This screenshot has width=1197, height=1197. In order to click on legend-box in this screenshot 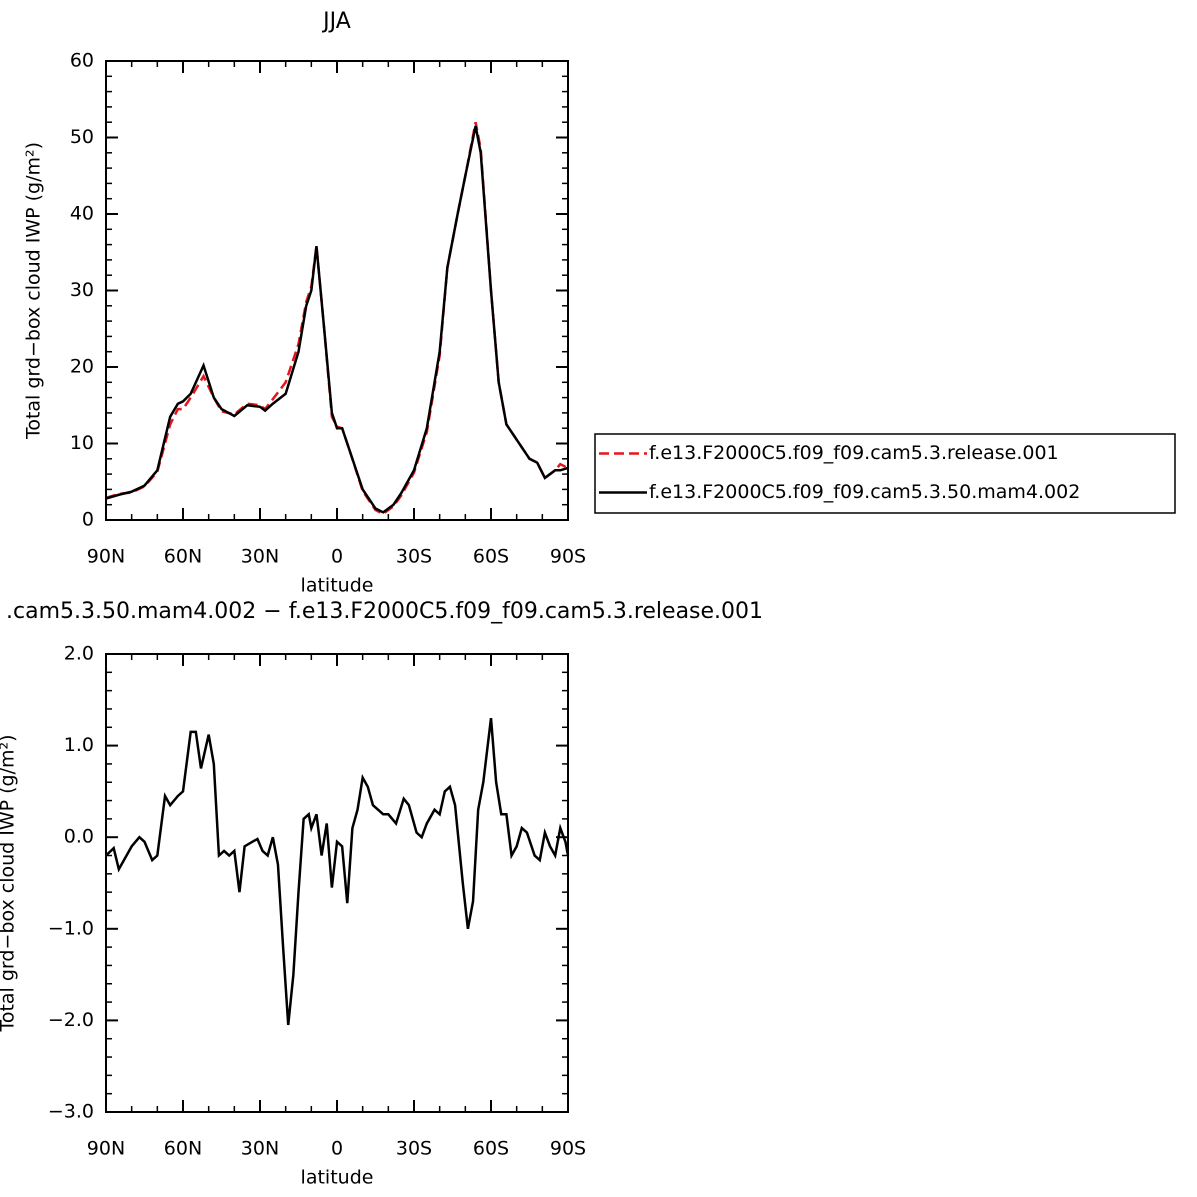, I will do `click(885, 473)`.